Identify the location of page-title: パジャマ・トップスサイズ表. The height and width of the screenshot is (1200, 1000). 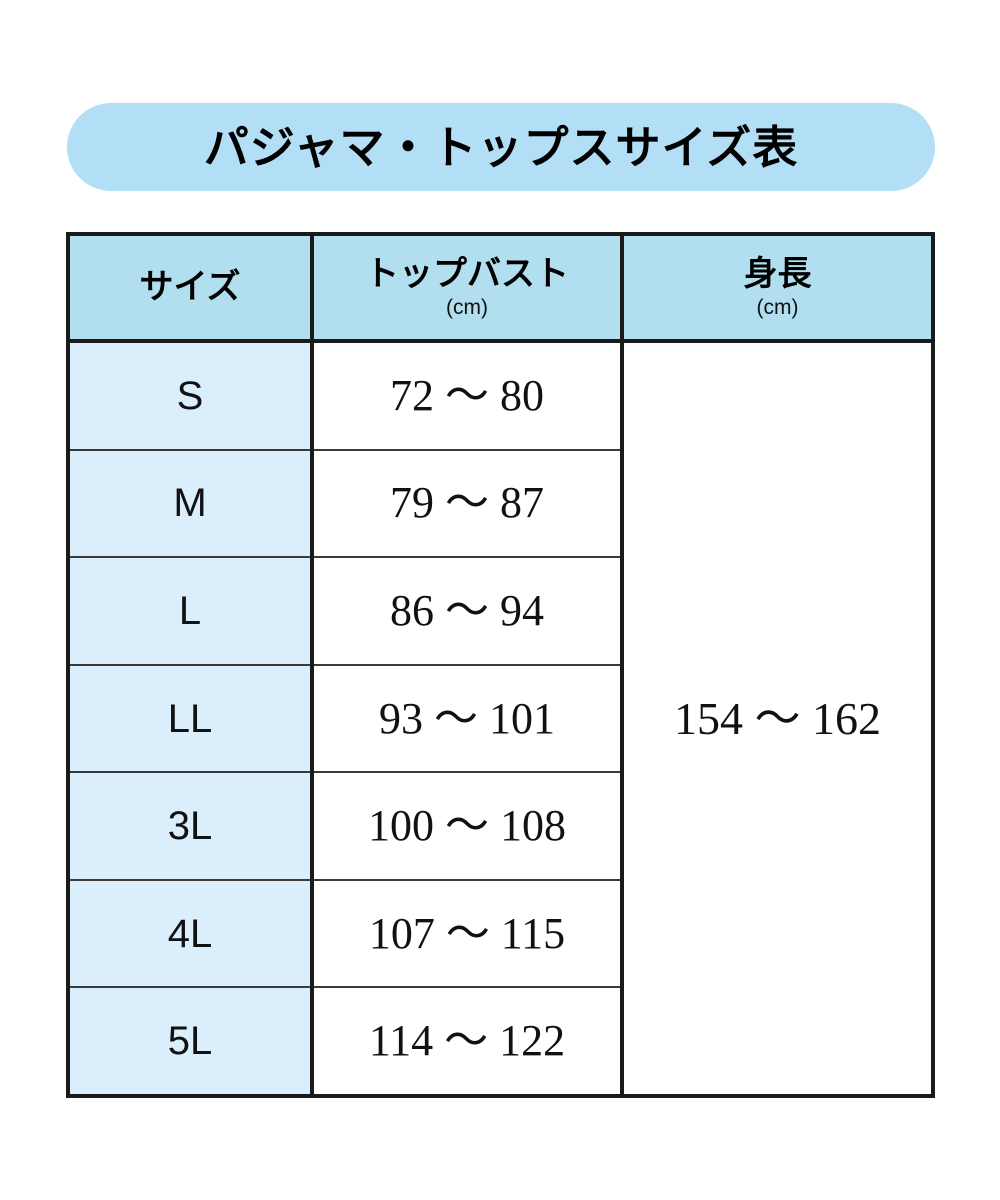
(501, 147).